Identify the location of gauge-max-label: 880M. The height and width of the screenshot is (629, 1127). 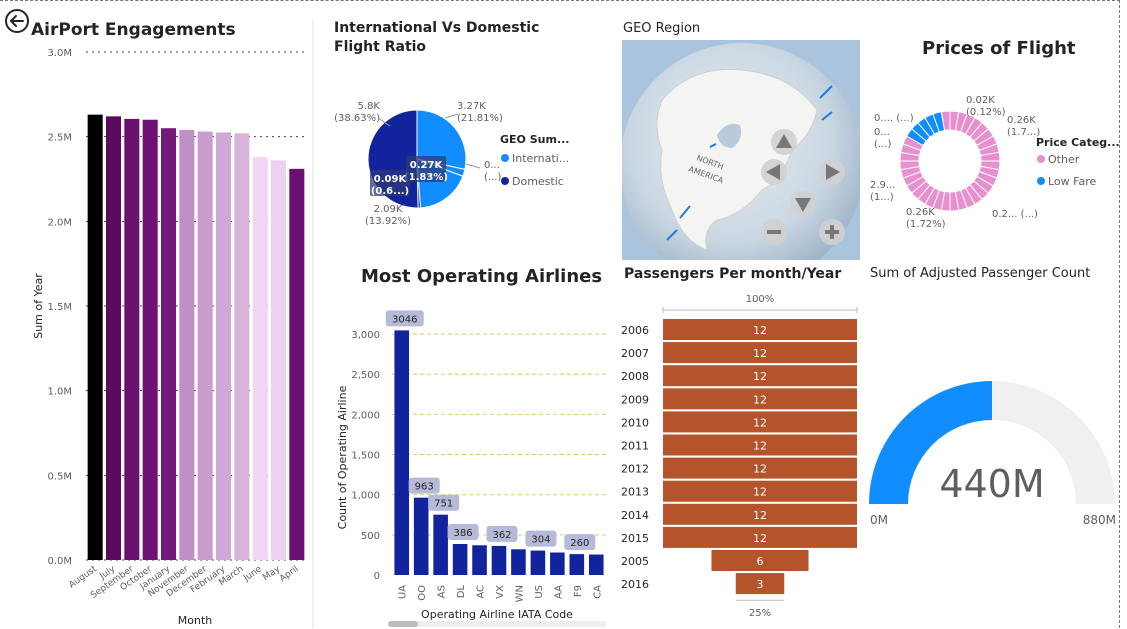
(1099, 520).